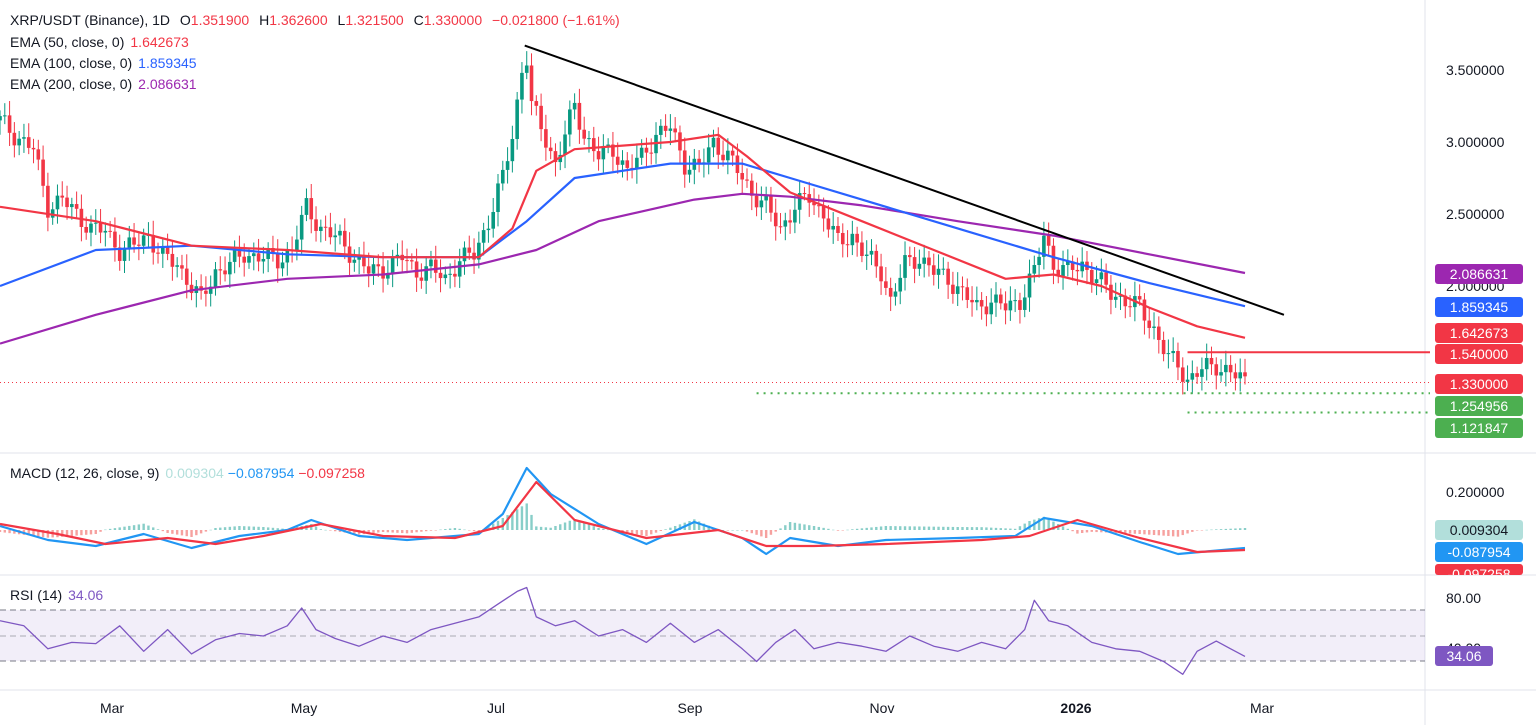 Image resolution: width=1536 pixels, height=725 pixels. I want to click on ema50-legend: EMA (50, close, 0) 1.642673, so click(99, 42).